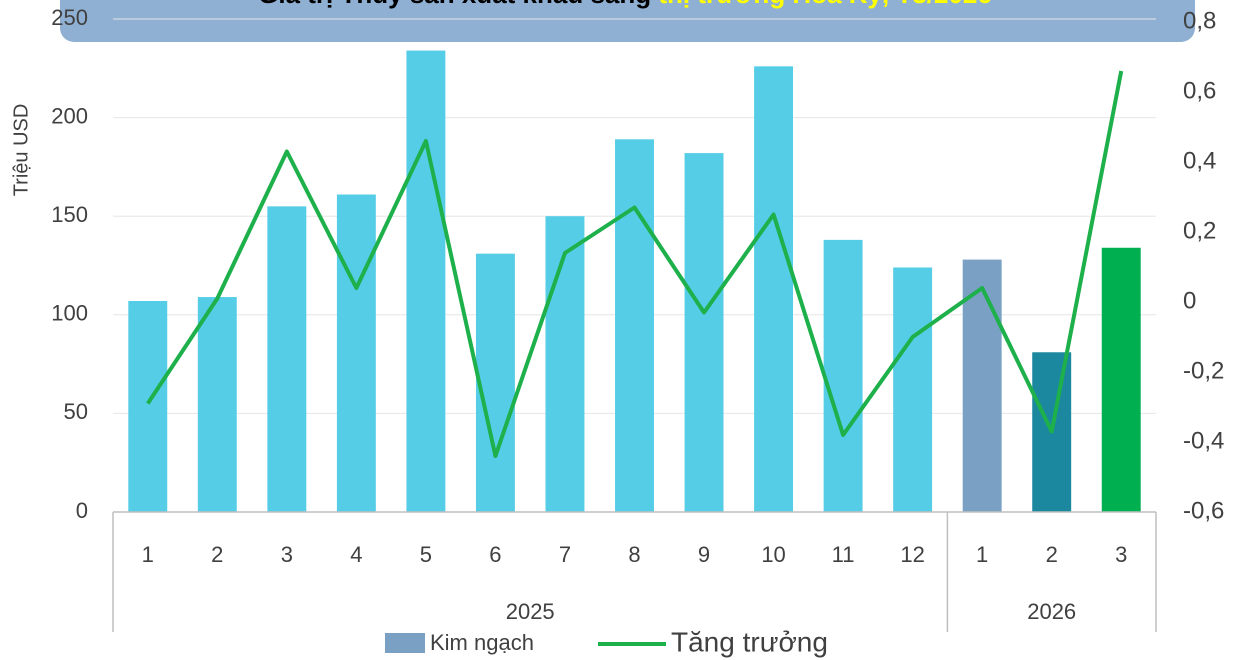 The width and height of the screenshot is (1239, 660). What do you see at coordinates (76, 411) in the screenshot?
I see `y-tick-label: 50` at bounding box center [76, 411].